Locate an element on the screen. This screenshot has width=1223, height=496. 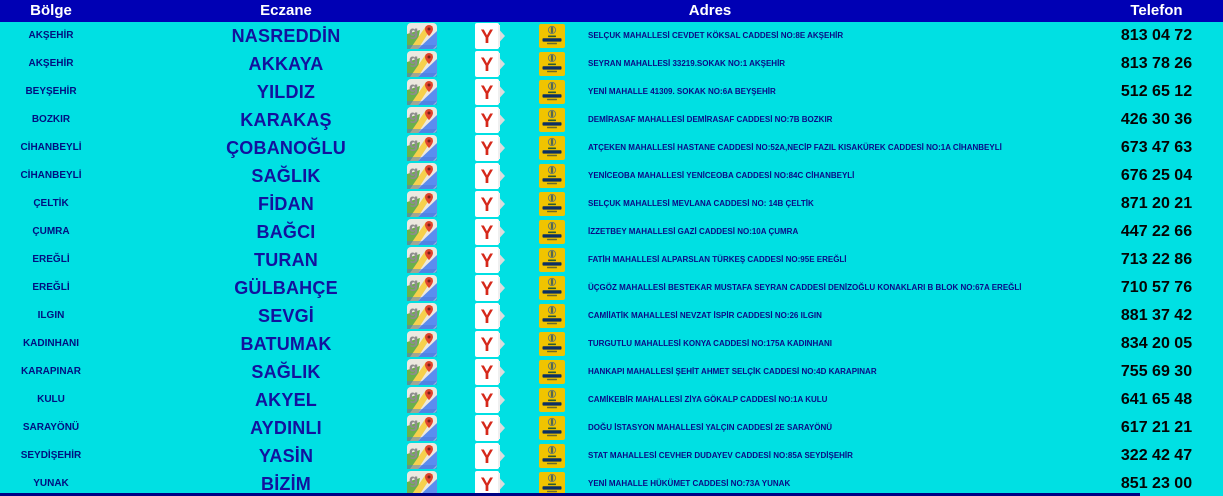
table-row: EREĞLİ GÜLBAHÇE g Y is located at coordinates (611, 288).